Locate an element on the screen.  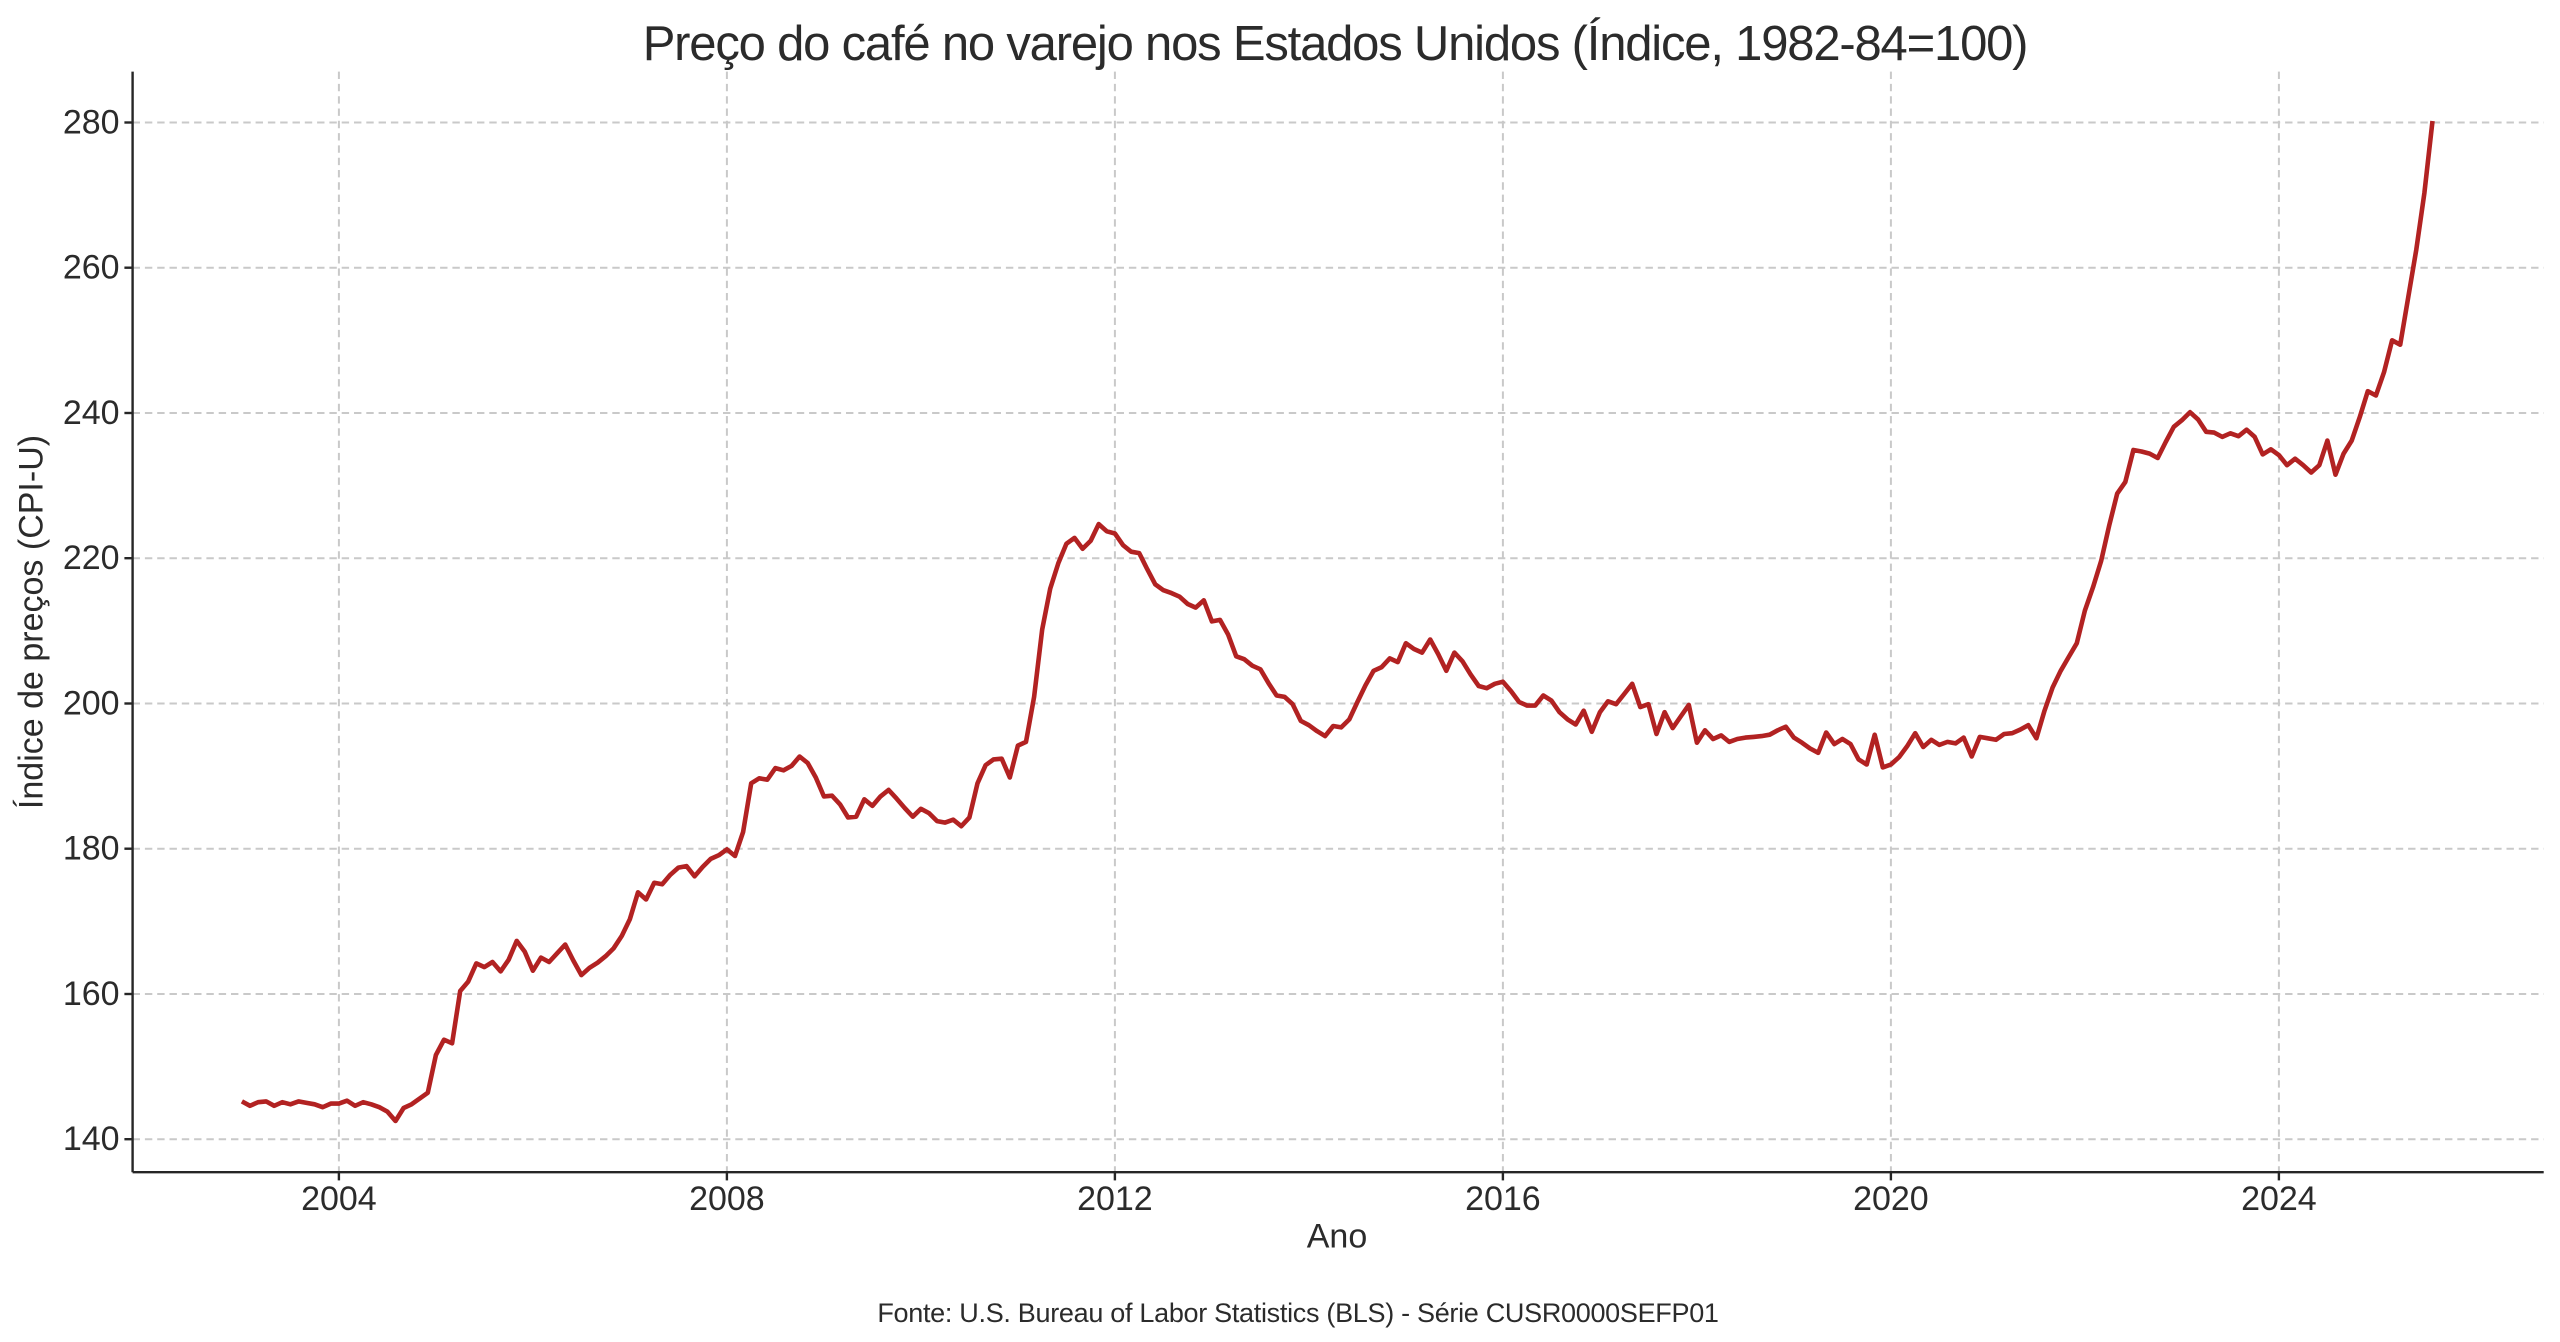
svg-text: 2020 is located at coordinates (1891, 1199).